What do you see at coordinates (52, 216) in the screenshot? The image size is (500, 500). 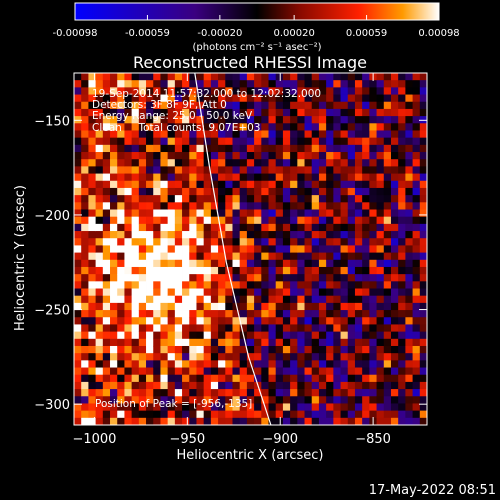 I see `y-tick-label: −200` at bounding box center [52, 216].